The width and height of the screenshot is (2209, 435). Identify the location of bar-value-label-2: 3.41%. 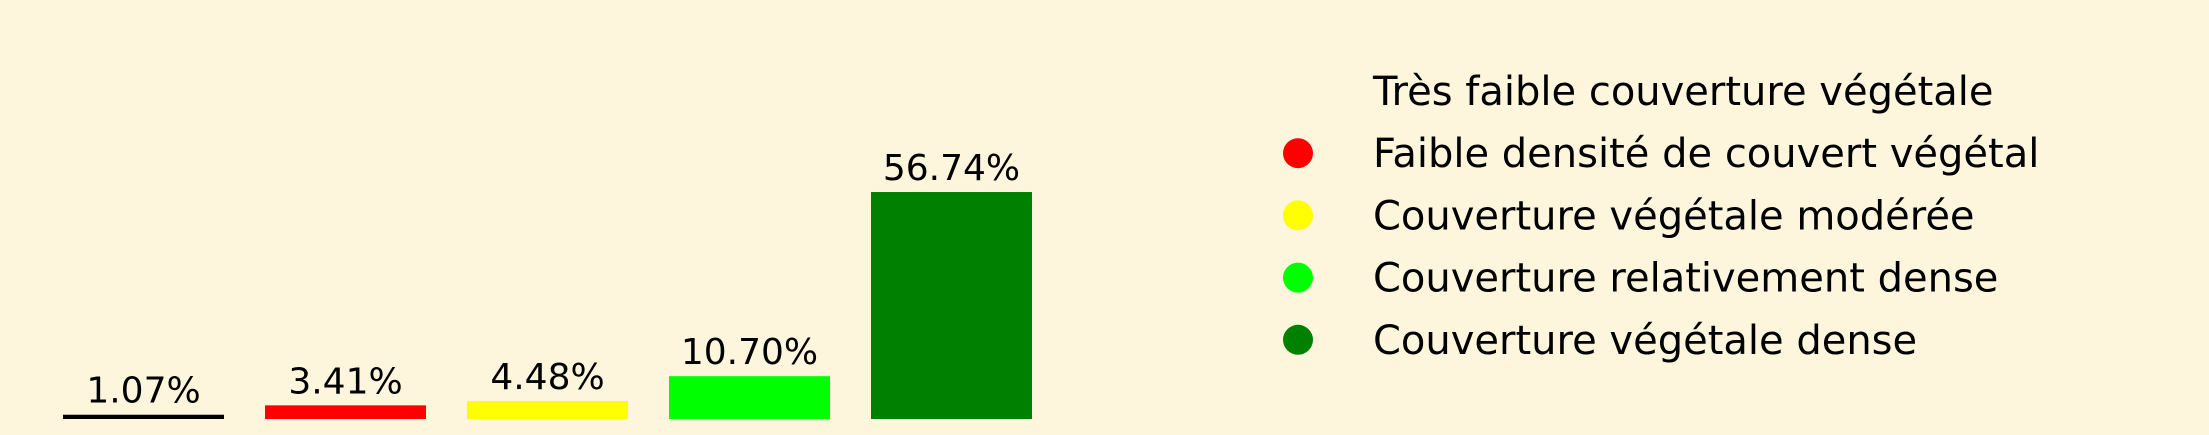
(345, 381).